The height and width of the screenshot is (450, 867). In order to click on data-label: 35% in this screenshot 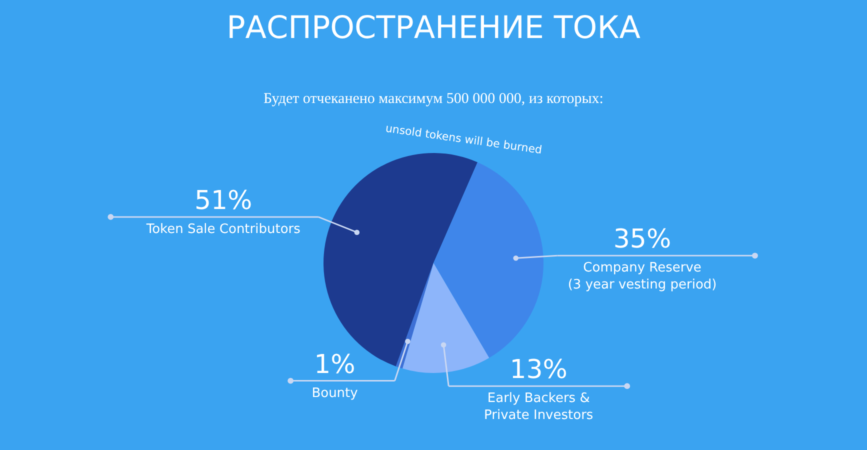, I will do `click(642, 239)`.